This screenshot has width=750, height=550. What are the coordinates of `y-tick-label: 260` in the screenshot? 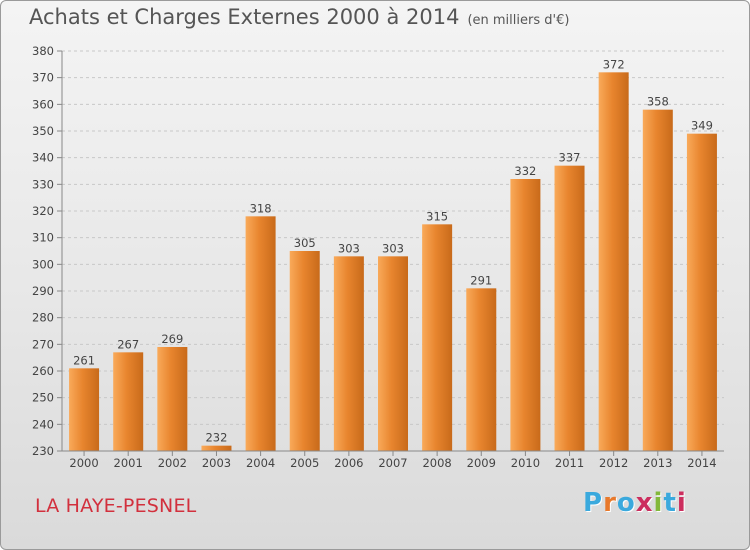 It's located at (43, 371).